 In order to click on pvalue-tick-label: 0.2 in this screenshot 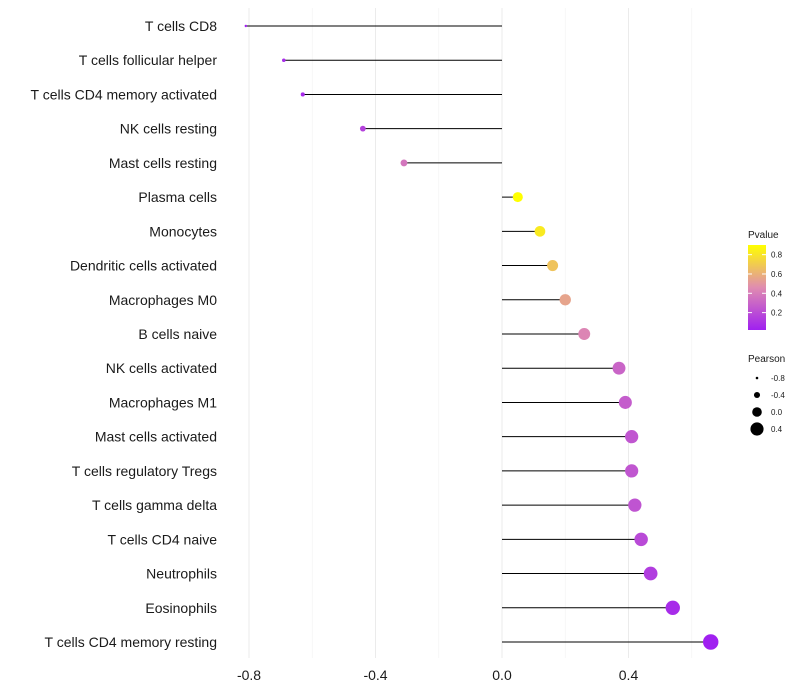, I will do `click(777, 313)`.